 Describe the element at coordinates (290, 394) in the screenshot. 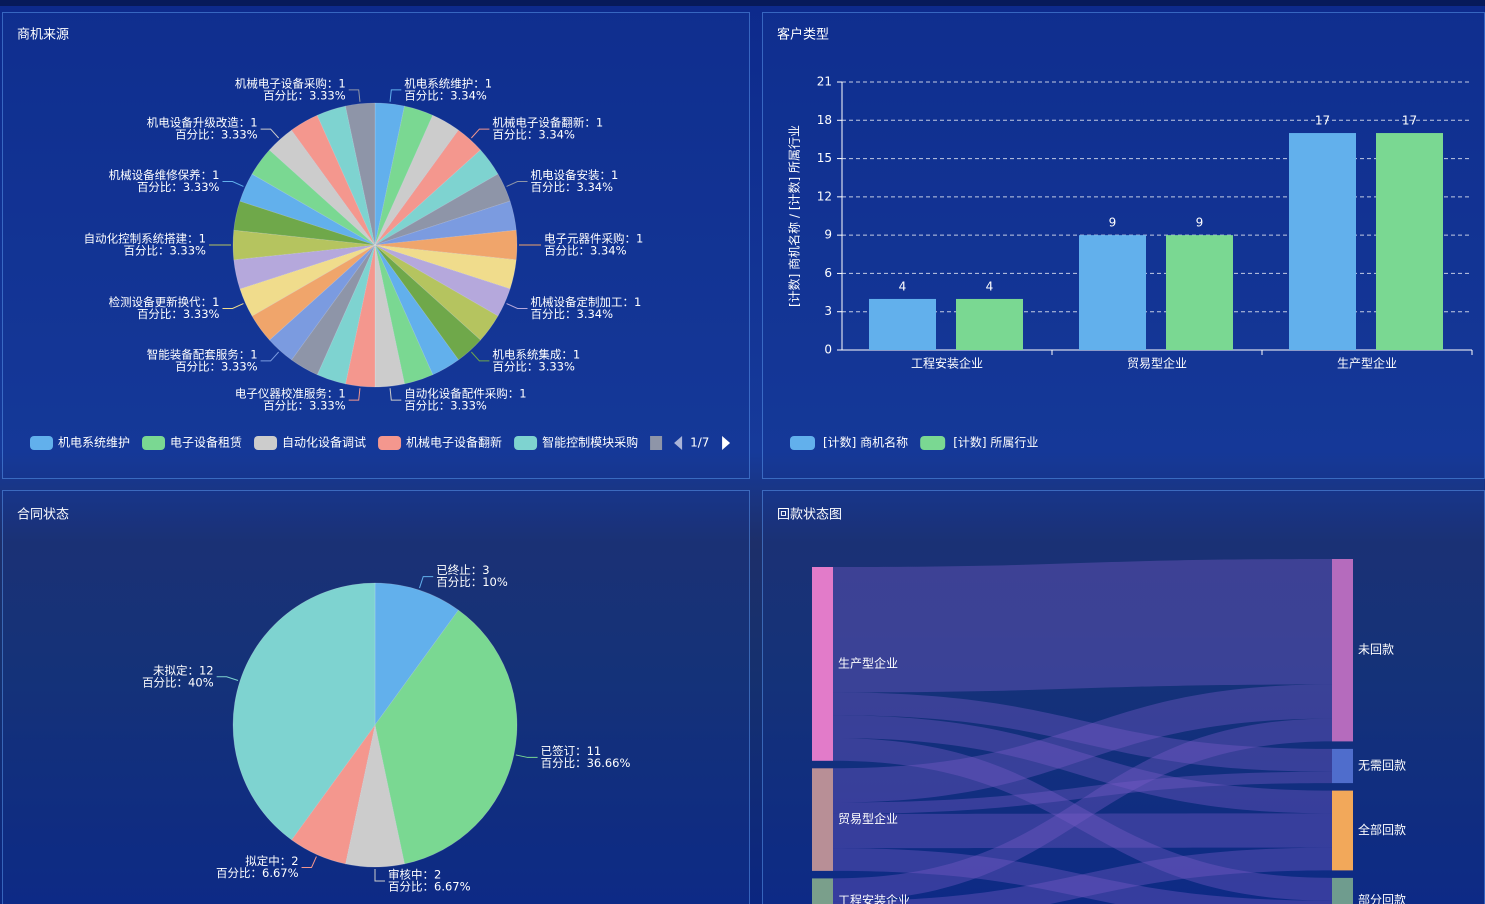

I see `slice-label: 电子仪器校准服务：1` at that location.